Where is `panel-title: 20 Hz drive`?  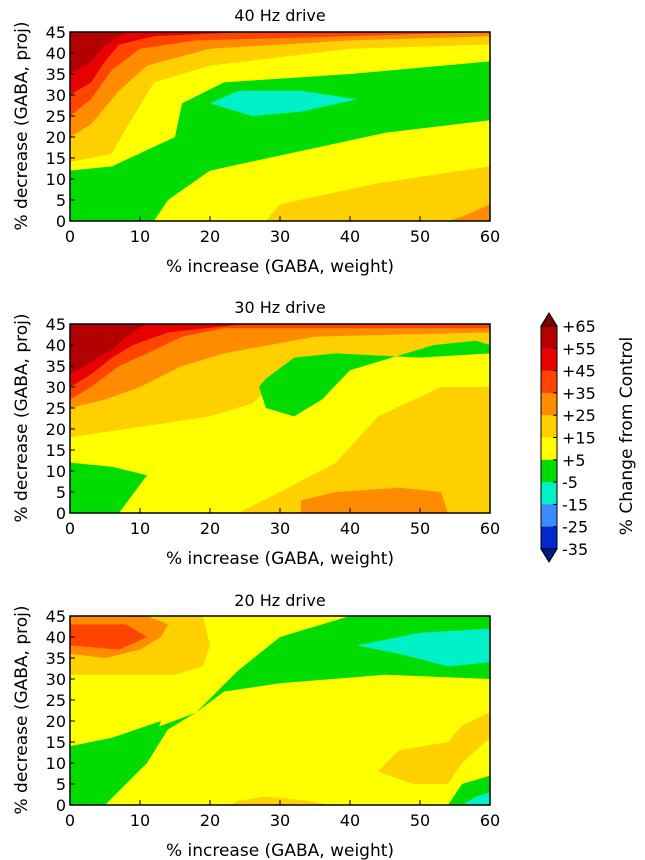
panel-title: 20 Hz drive is located at coordinates (279, 600).